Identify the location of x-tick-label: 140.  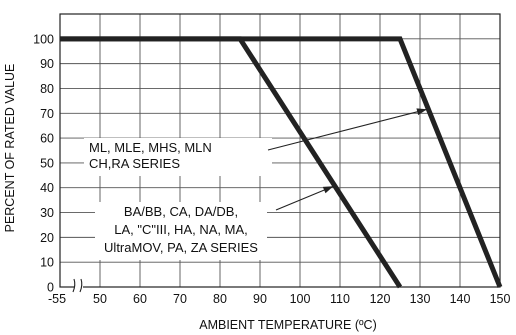
(460, 299).